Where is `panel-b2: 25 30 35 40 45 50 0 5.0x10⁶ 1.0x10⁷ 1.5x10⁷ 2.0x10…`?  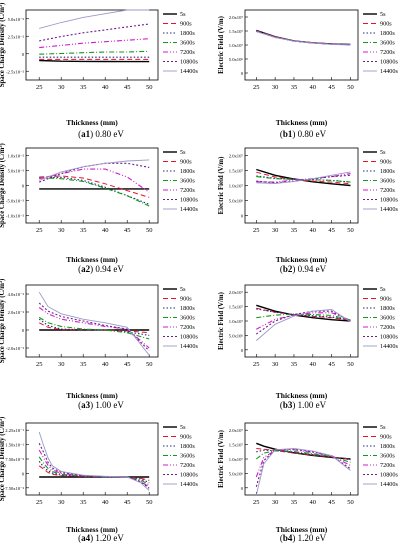 panel-b2: 25 30 35 40 45 50 0 5.0x10⁶ 1.0x10⁷ 1.5x10⁷ 2.0x10… is located at coordinates (308, 210).